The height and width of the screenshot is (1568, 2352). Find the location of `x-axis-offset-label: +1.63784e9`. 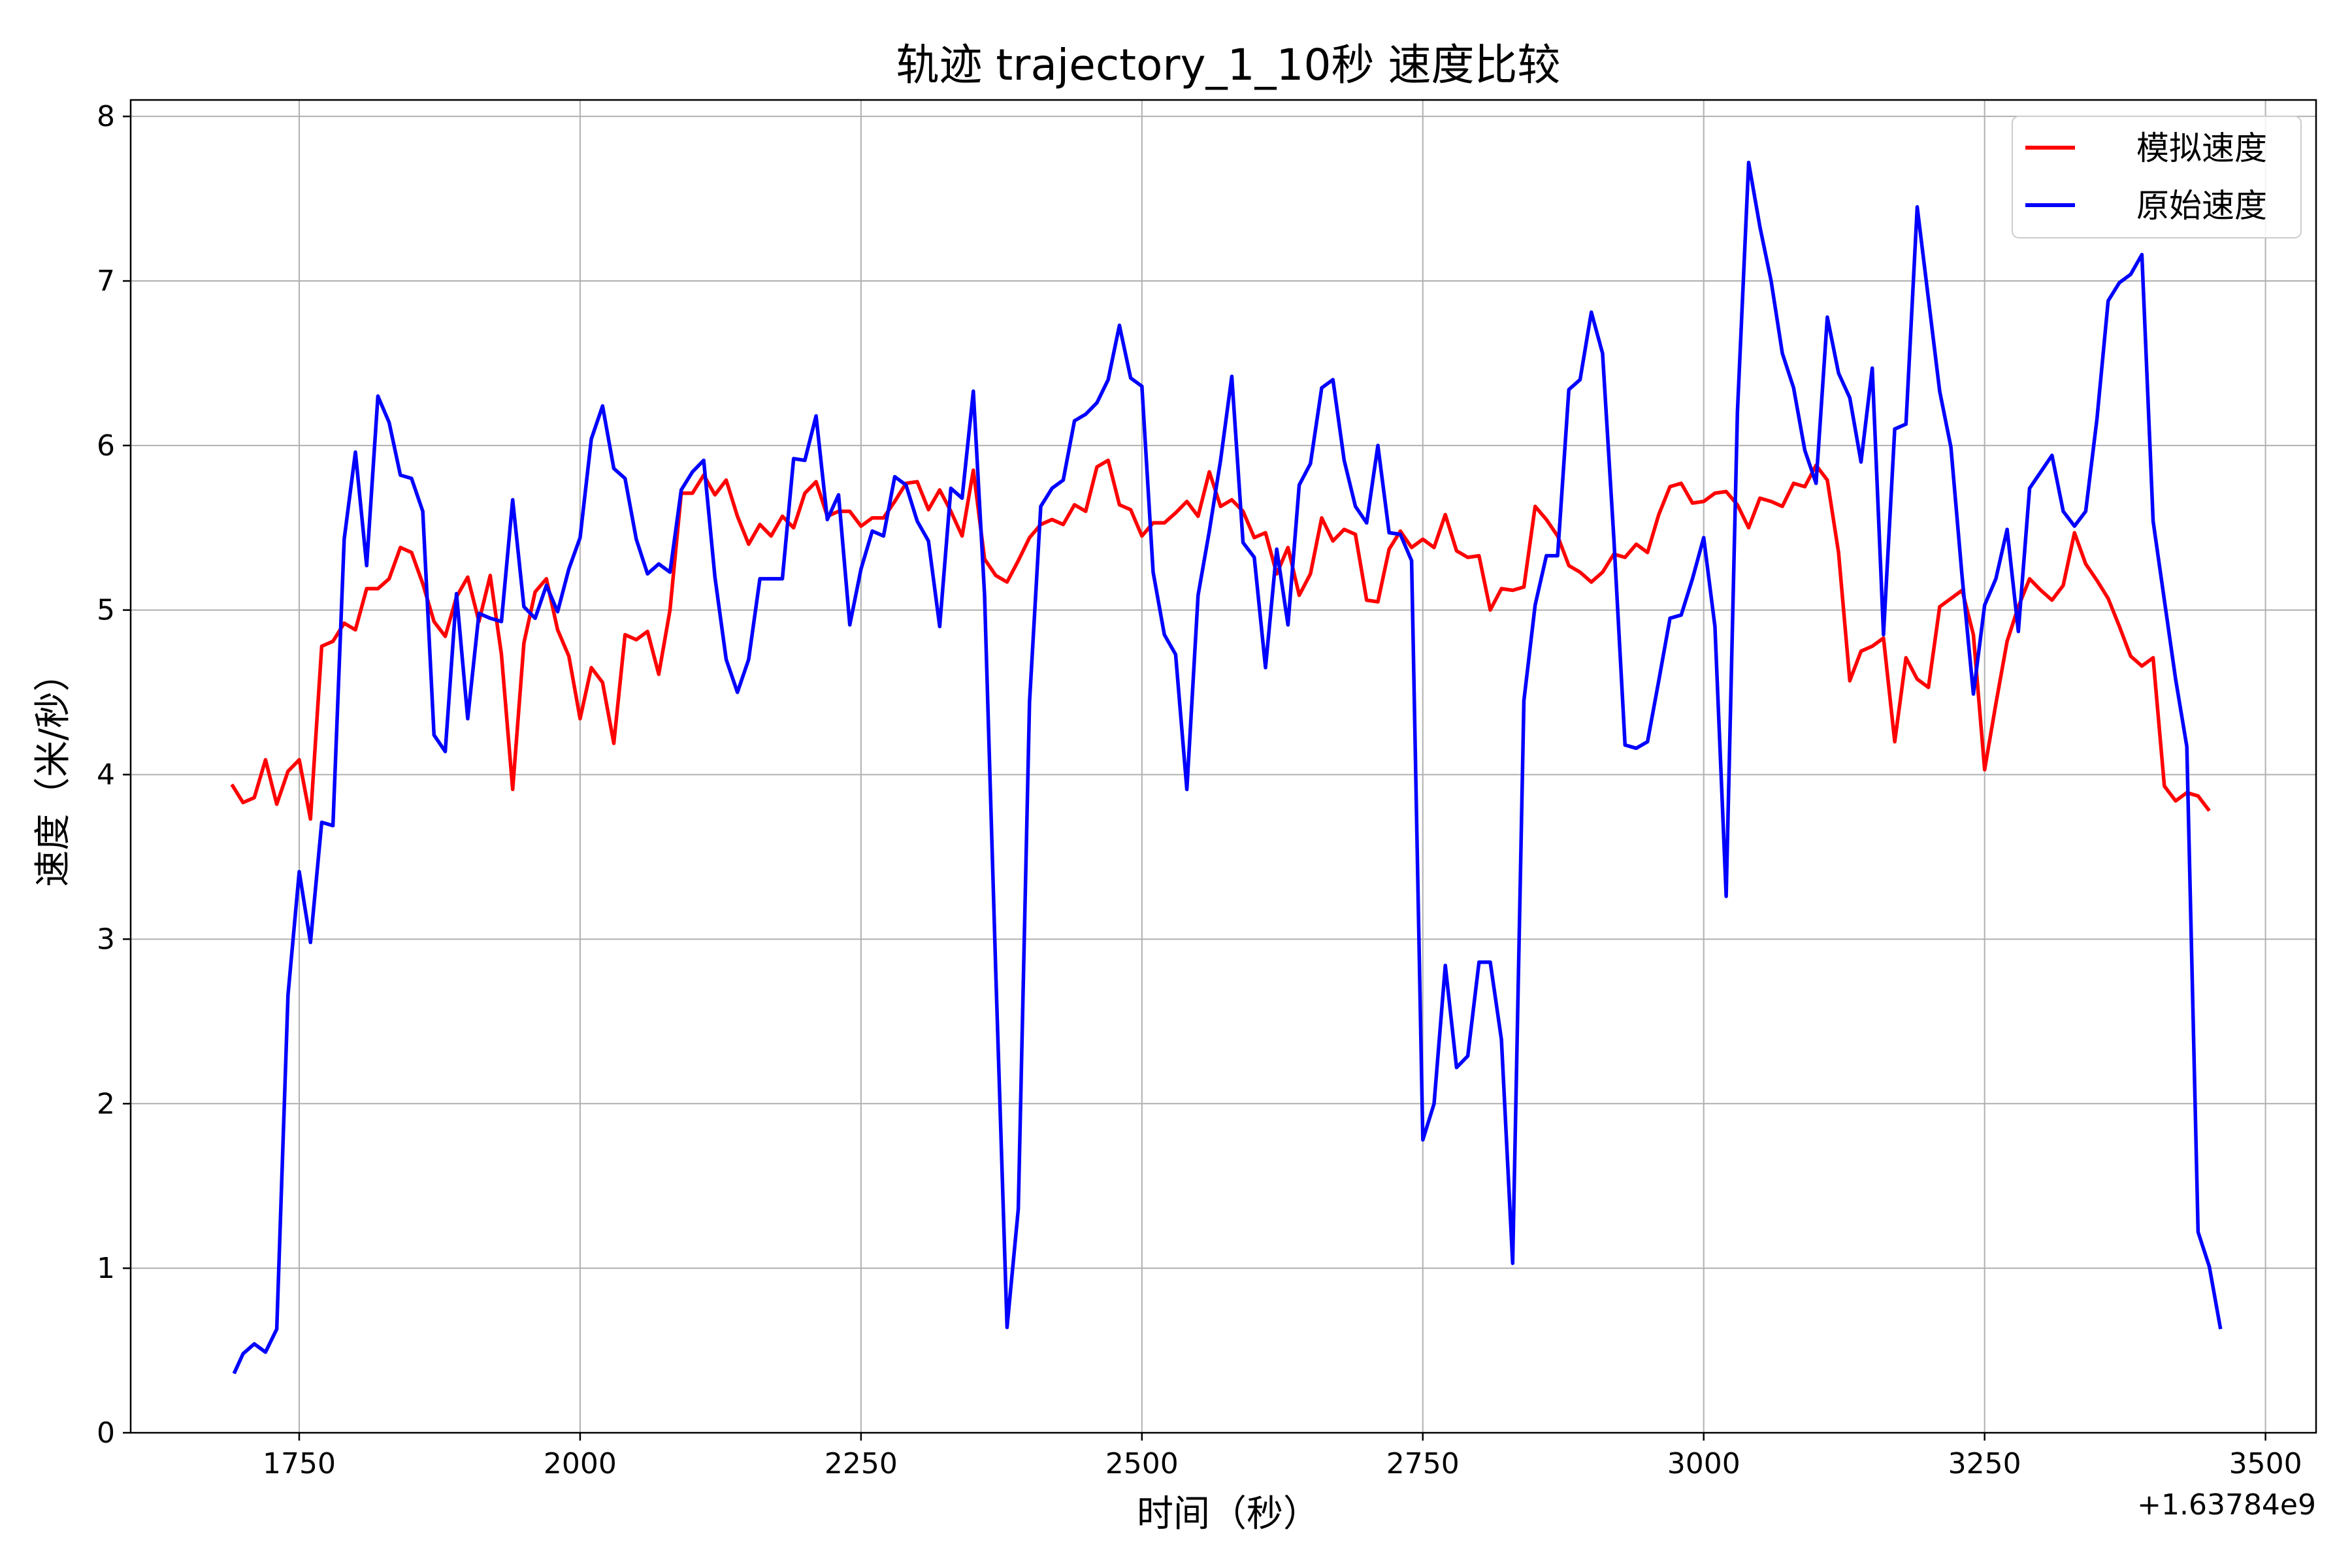

x-axis-offset-label: +1.63784e9 is located at coordinates (2226, 1505).